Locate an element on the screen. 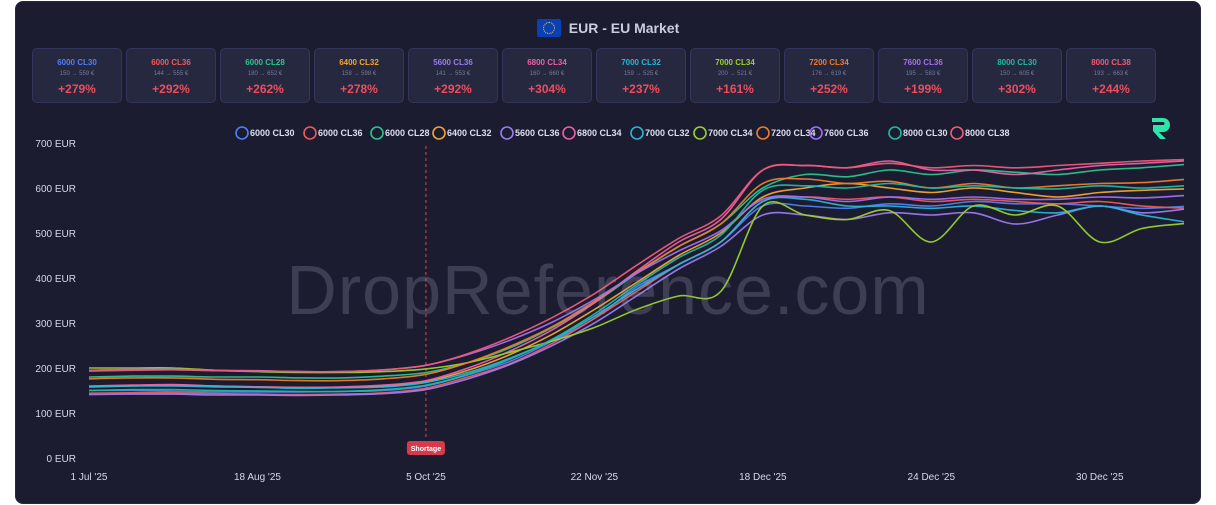  price-card: 7000 CL32 159 → 525 € +237% is located at coordinates (641, 75).